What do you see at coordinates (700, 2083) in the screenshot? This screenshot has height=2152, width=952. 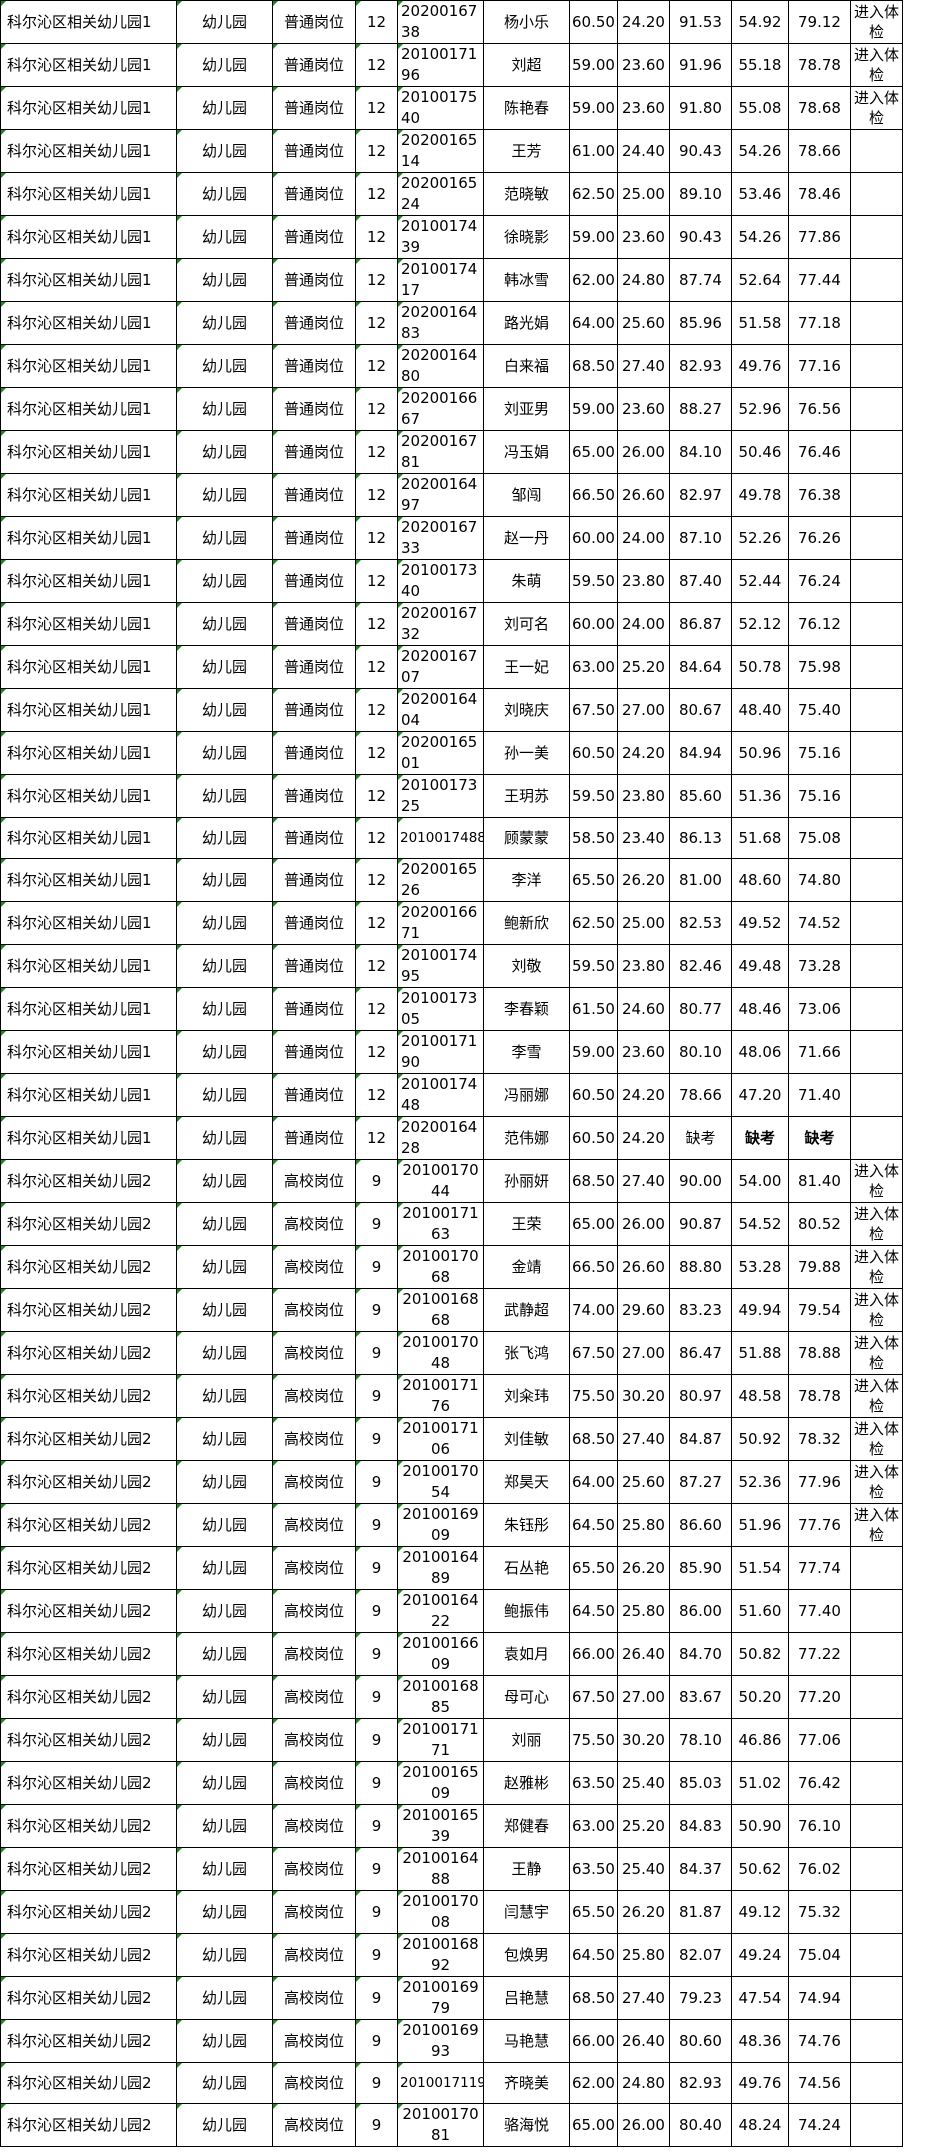 I see `interview-score-cell: 82.93` at bounding box center [700, 2083].